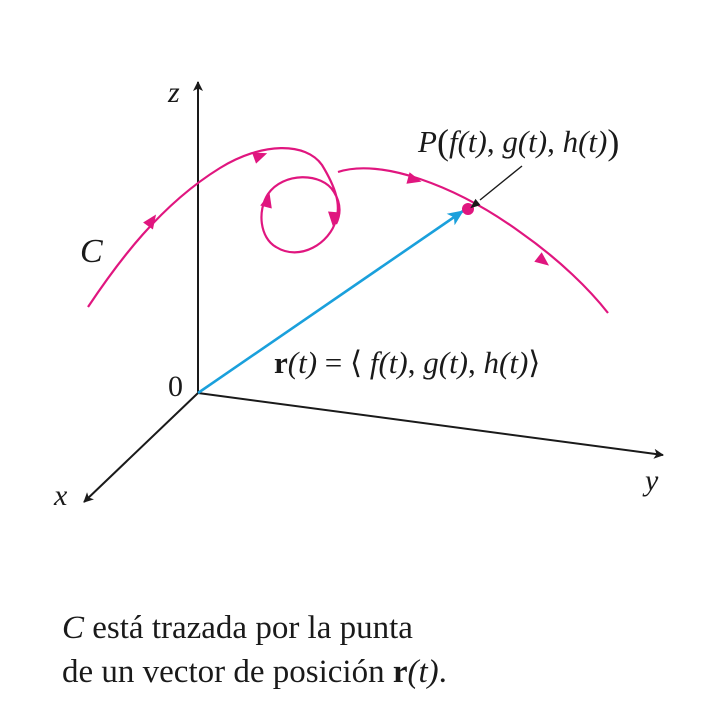  Describe the element at coordinates (281, 362) in the screenshot. I see `vector-label-r: r` at that location.